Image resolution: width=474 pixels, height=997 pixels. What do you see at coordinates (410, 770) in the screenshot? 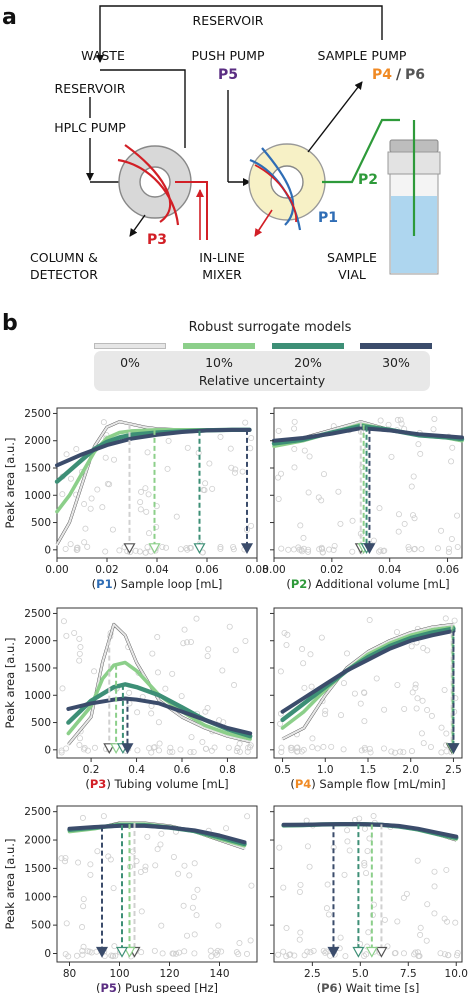
I see `x-tick-label: 2.0` at bounding box center [410, 770].